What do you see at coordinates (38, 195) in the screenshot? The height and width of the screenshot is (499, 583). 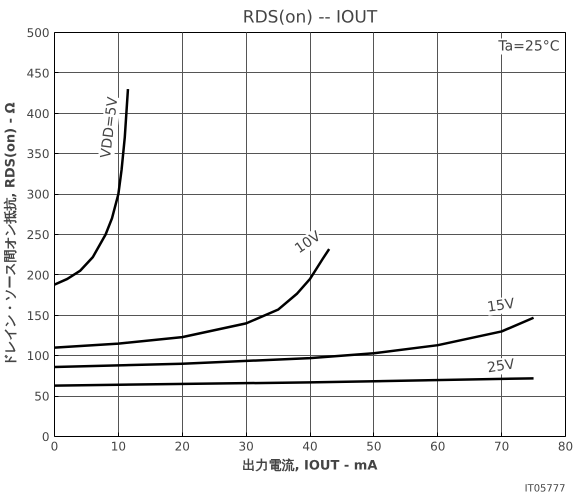 I see `y-tick-label: 300` at bounding box center [38, 195].